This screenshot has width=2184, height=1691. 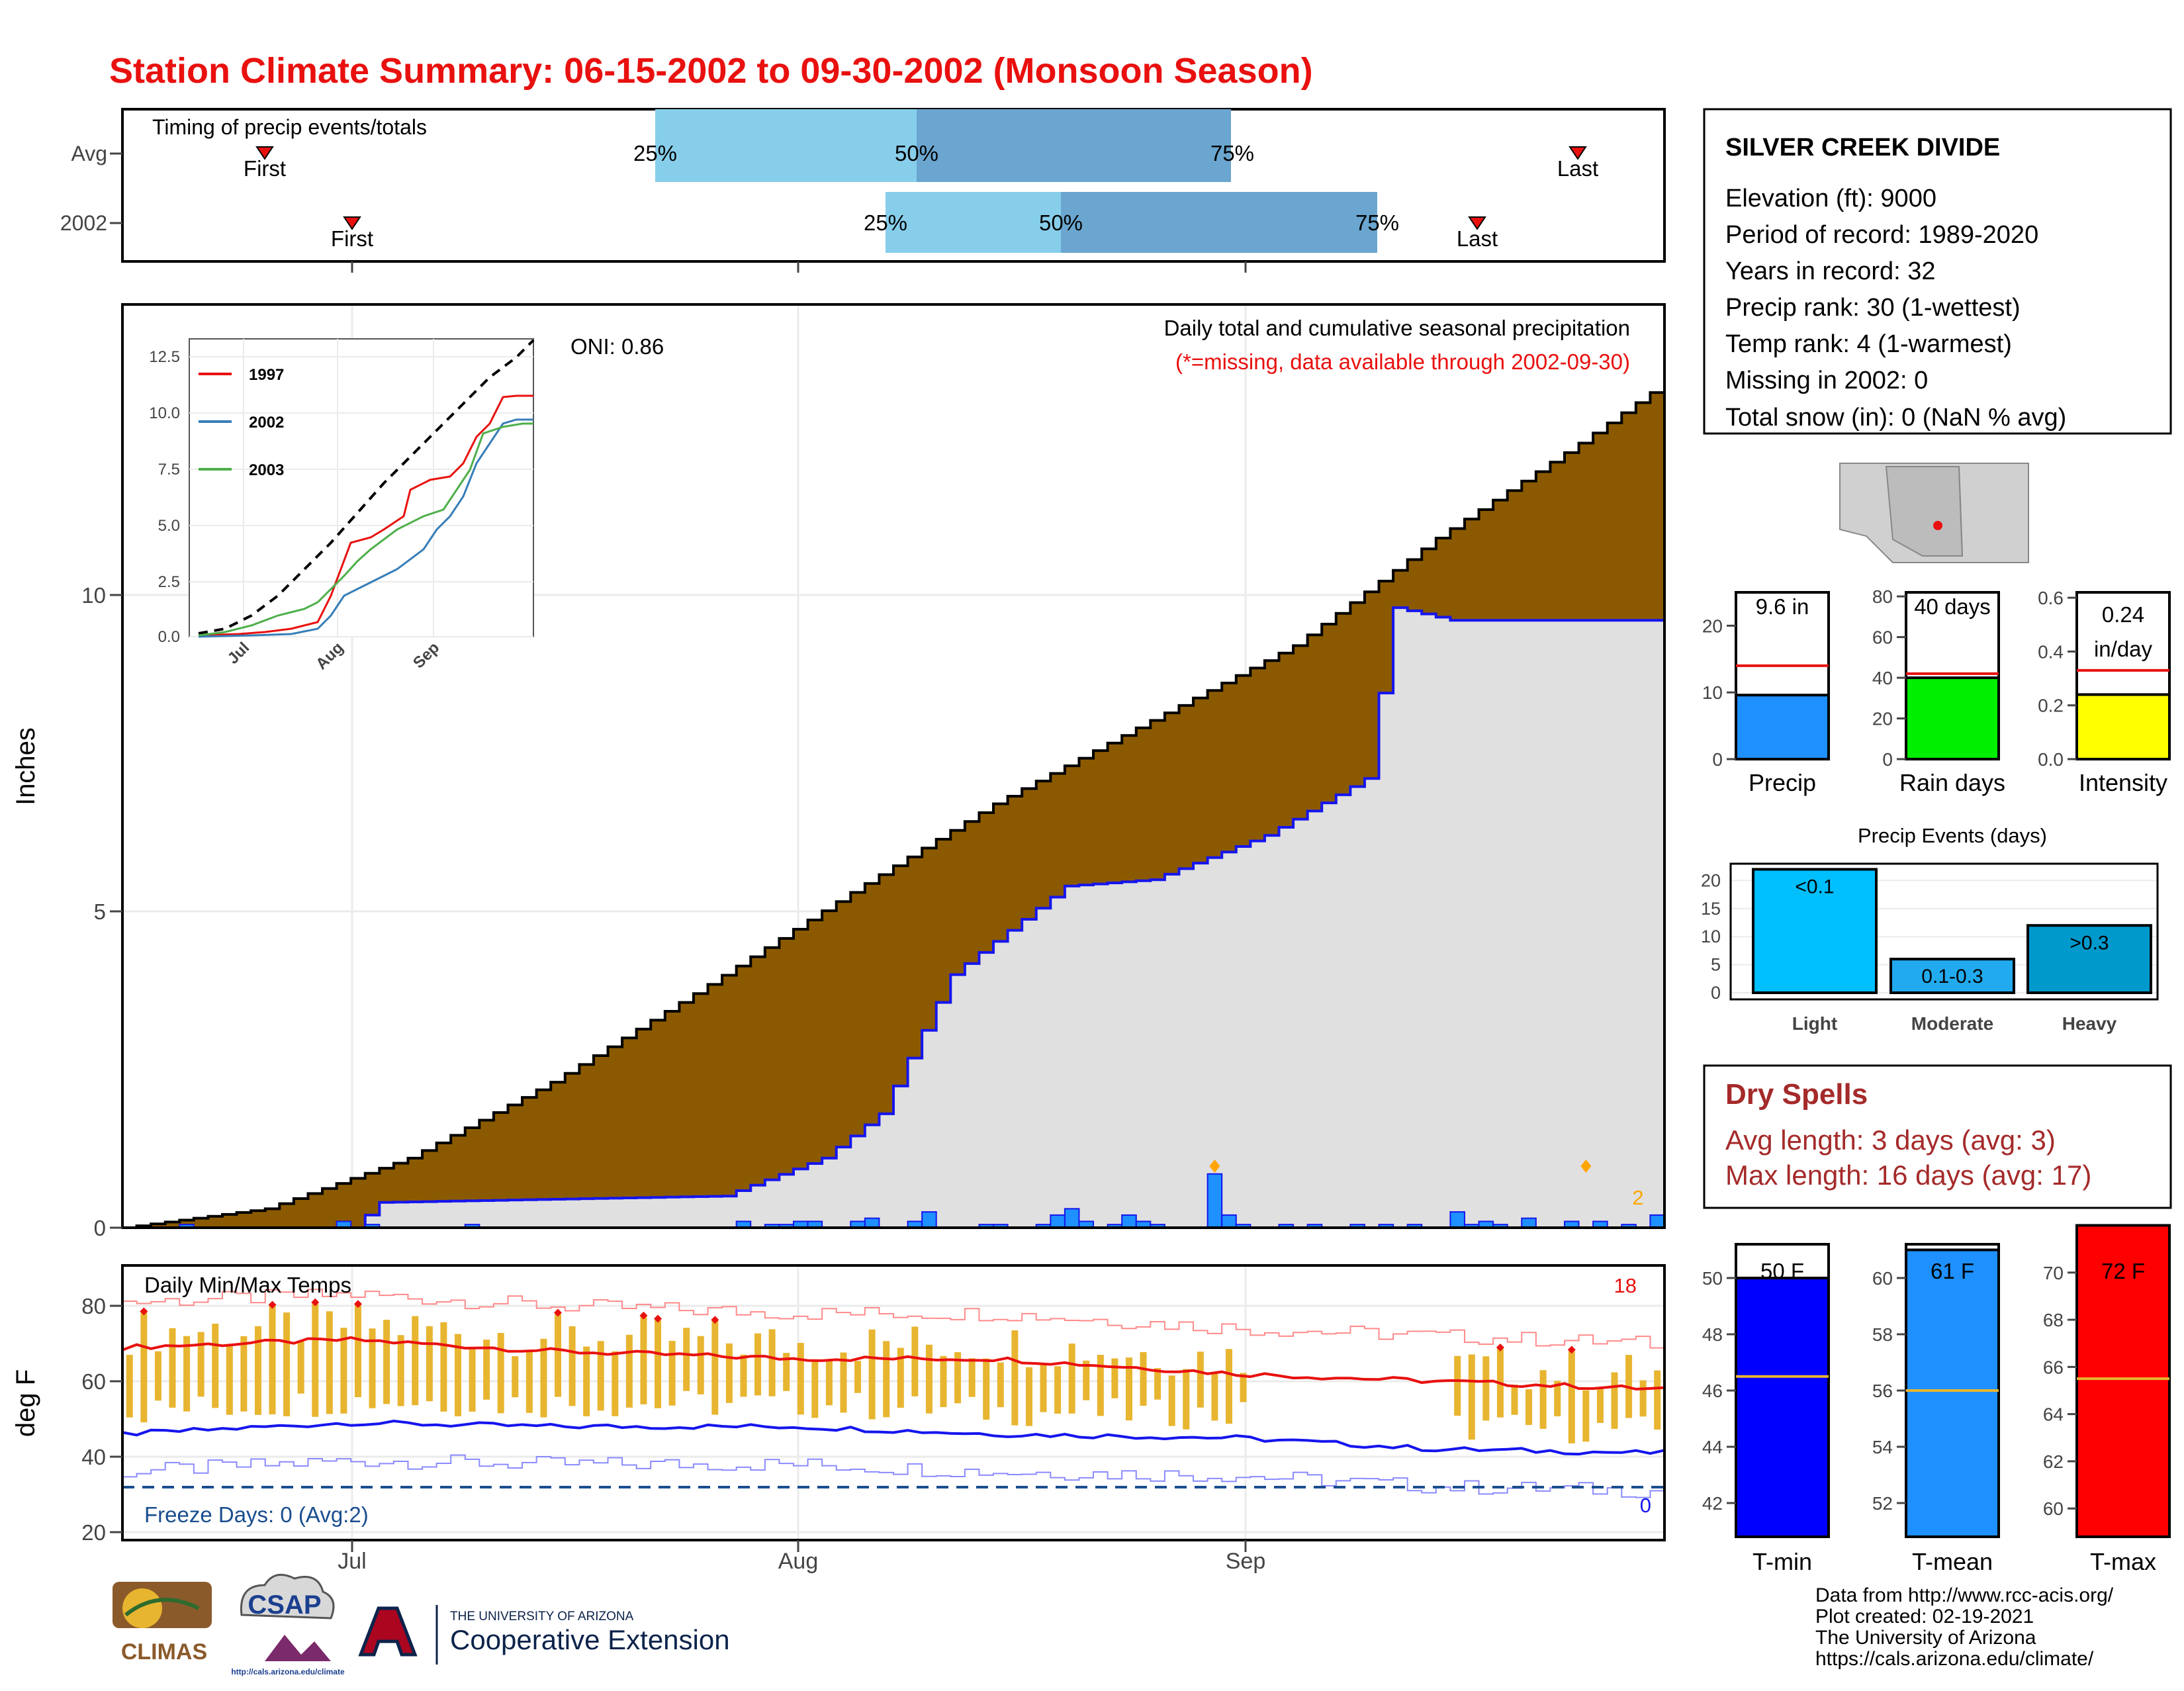 What do you see at coordinates (93, 595) in the screenshot?
I see `precip-ytick-10: 10` at bounding box center [93, 595].